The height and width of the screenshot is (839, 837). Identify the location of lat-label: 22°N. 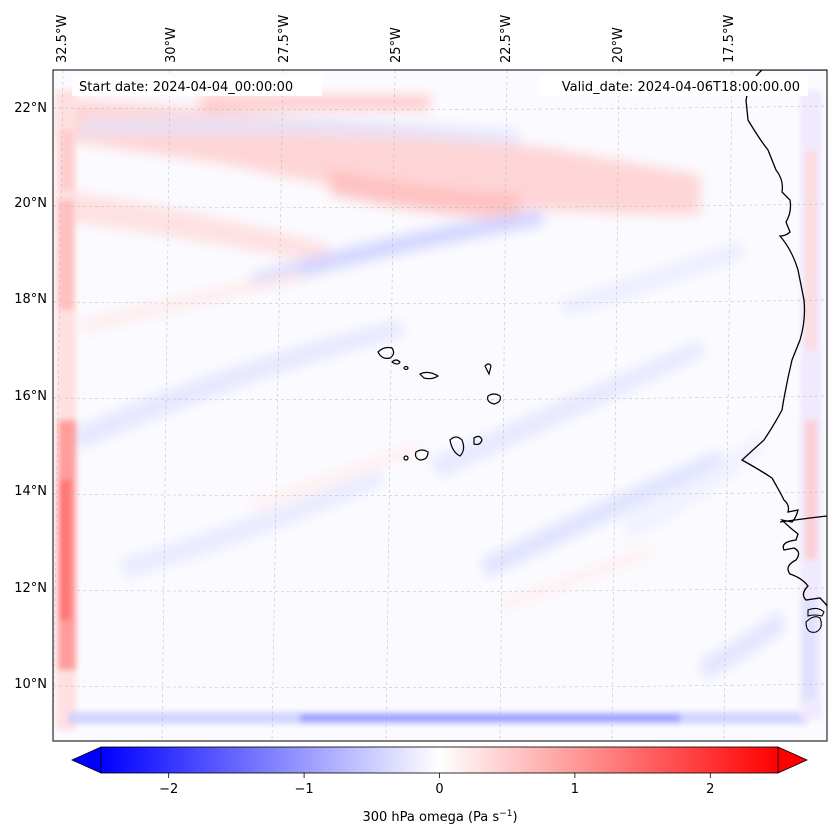
(30, 108).